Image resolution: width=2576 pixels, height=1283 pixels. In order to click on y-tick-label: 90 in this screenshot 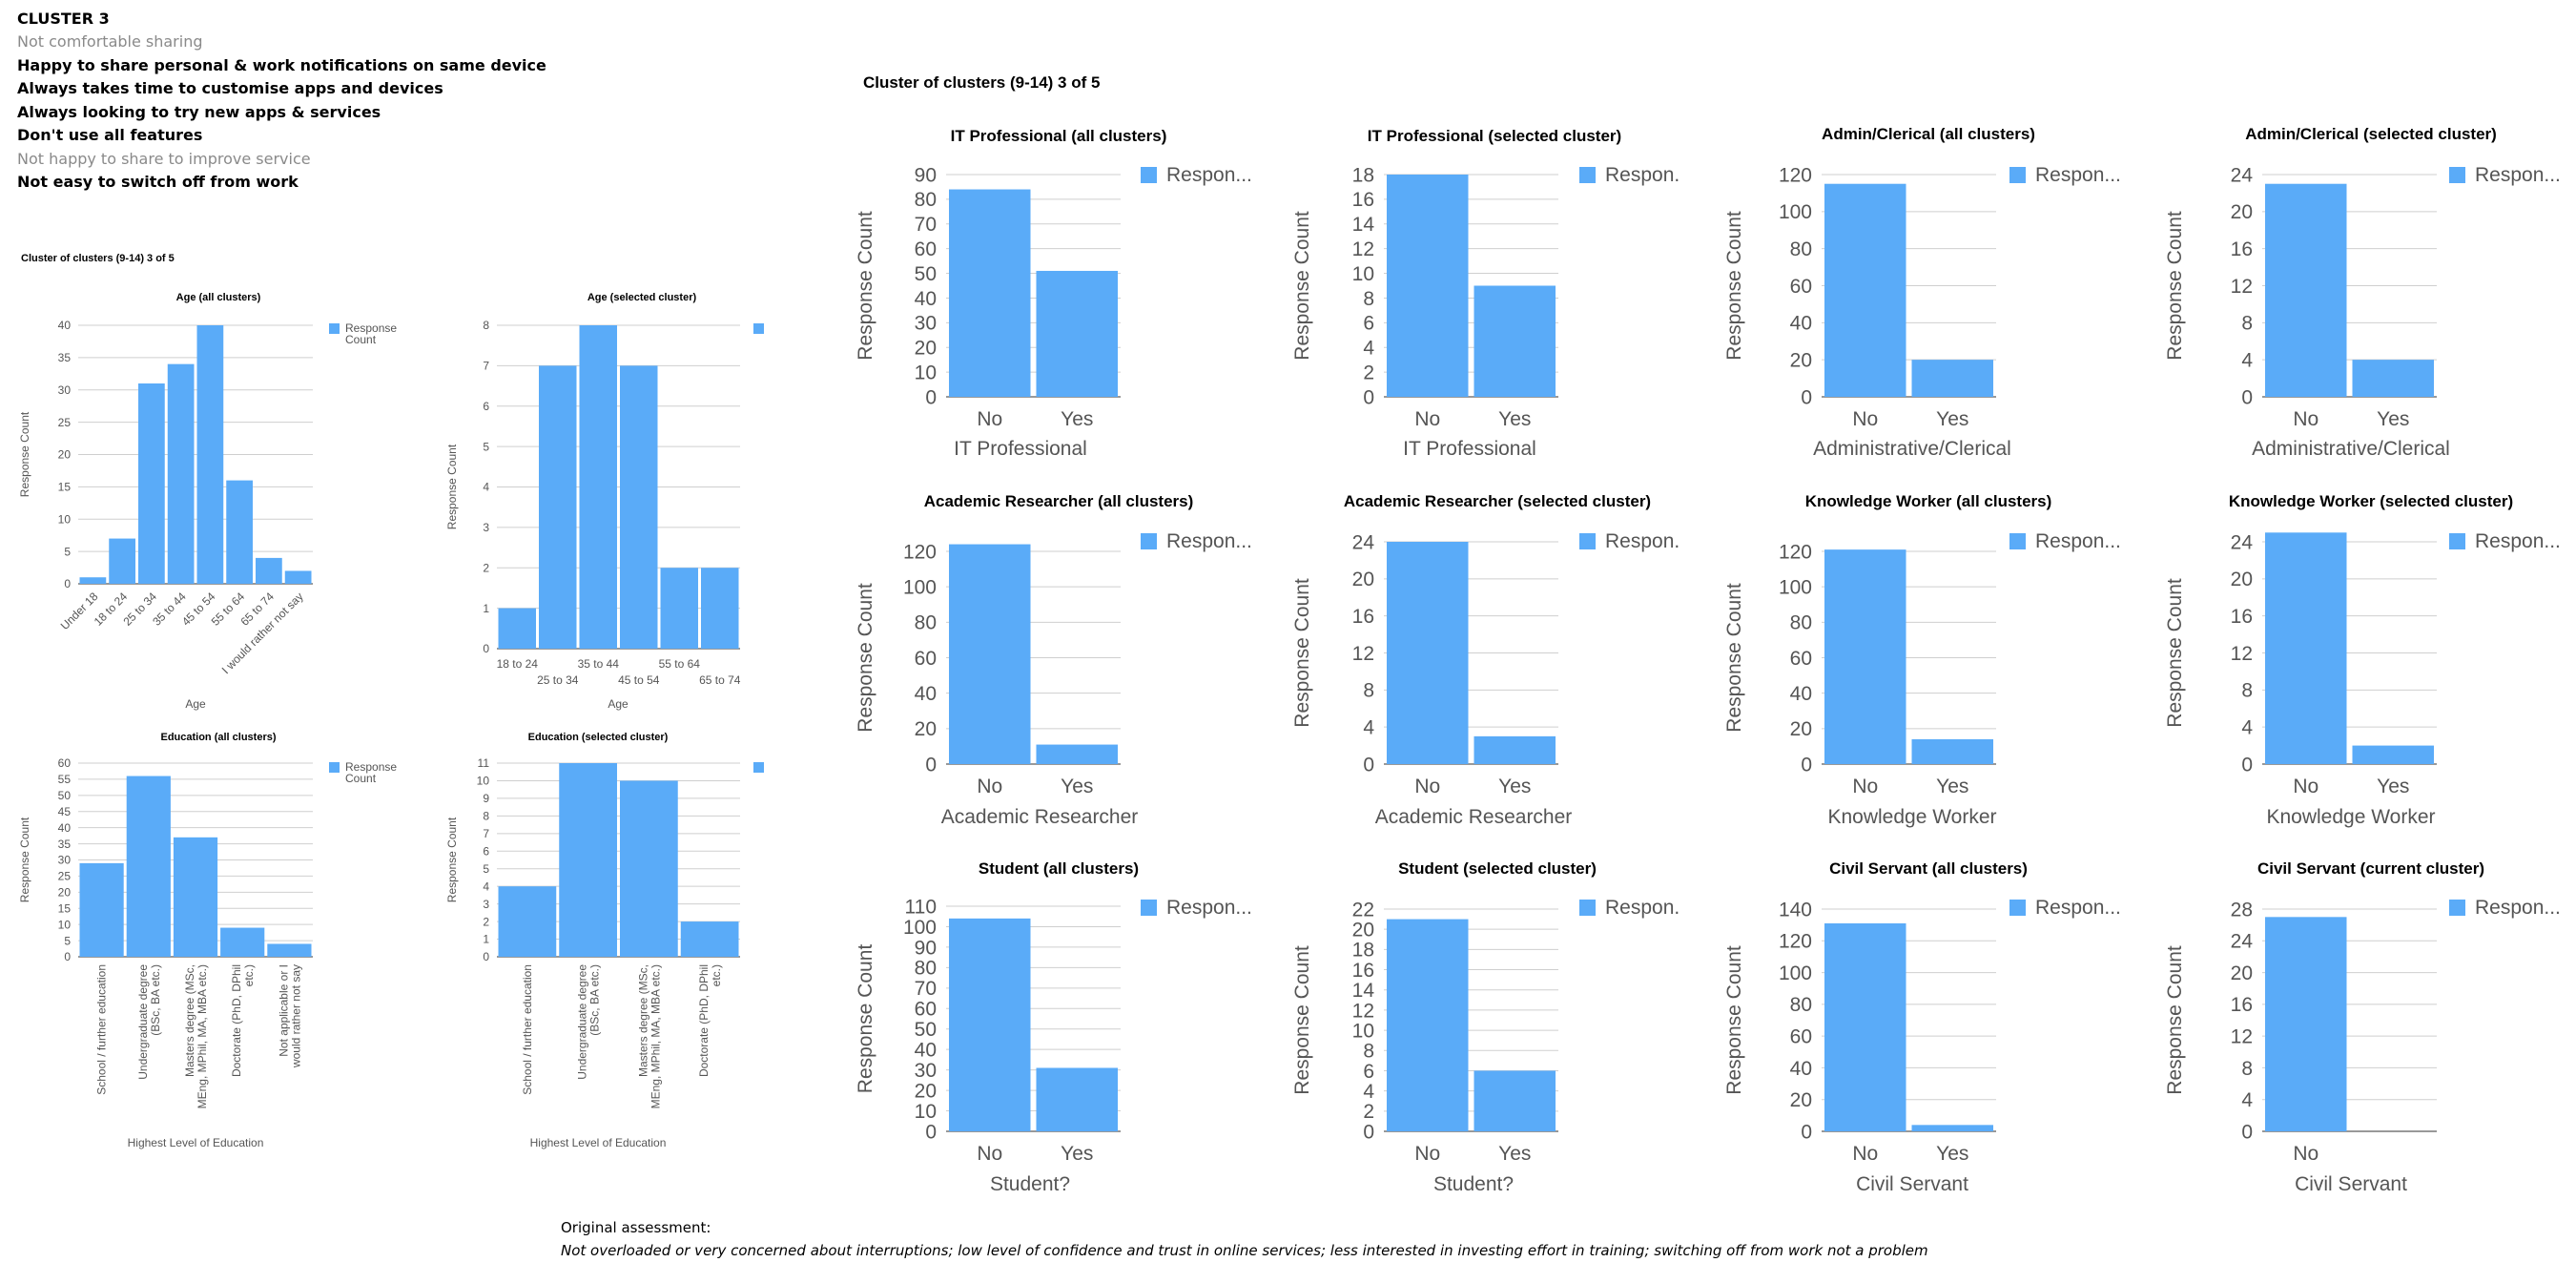, I will do `click(926, 175)`.